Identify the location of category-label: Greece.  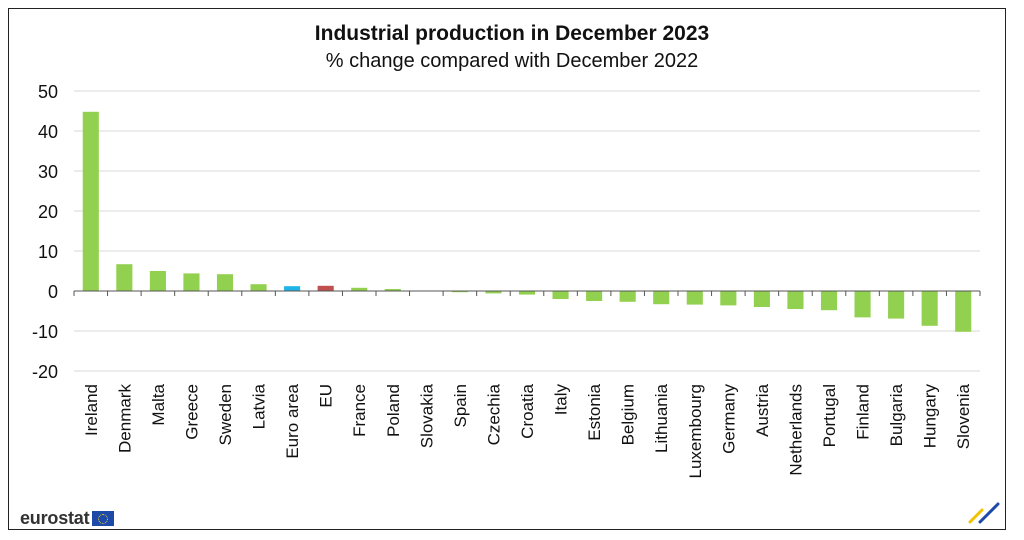
(191, 412).